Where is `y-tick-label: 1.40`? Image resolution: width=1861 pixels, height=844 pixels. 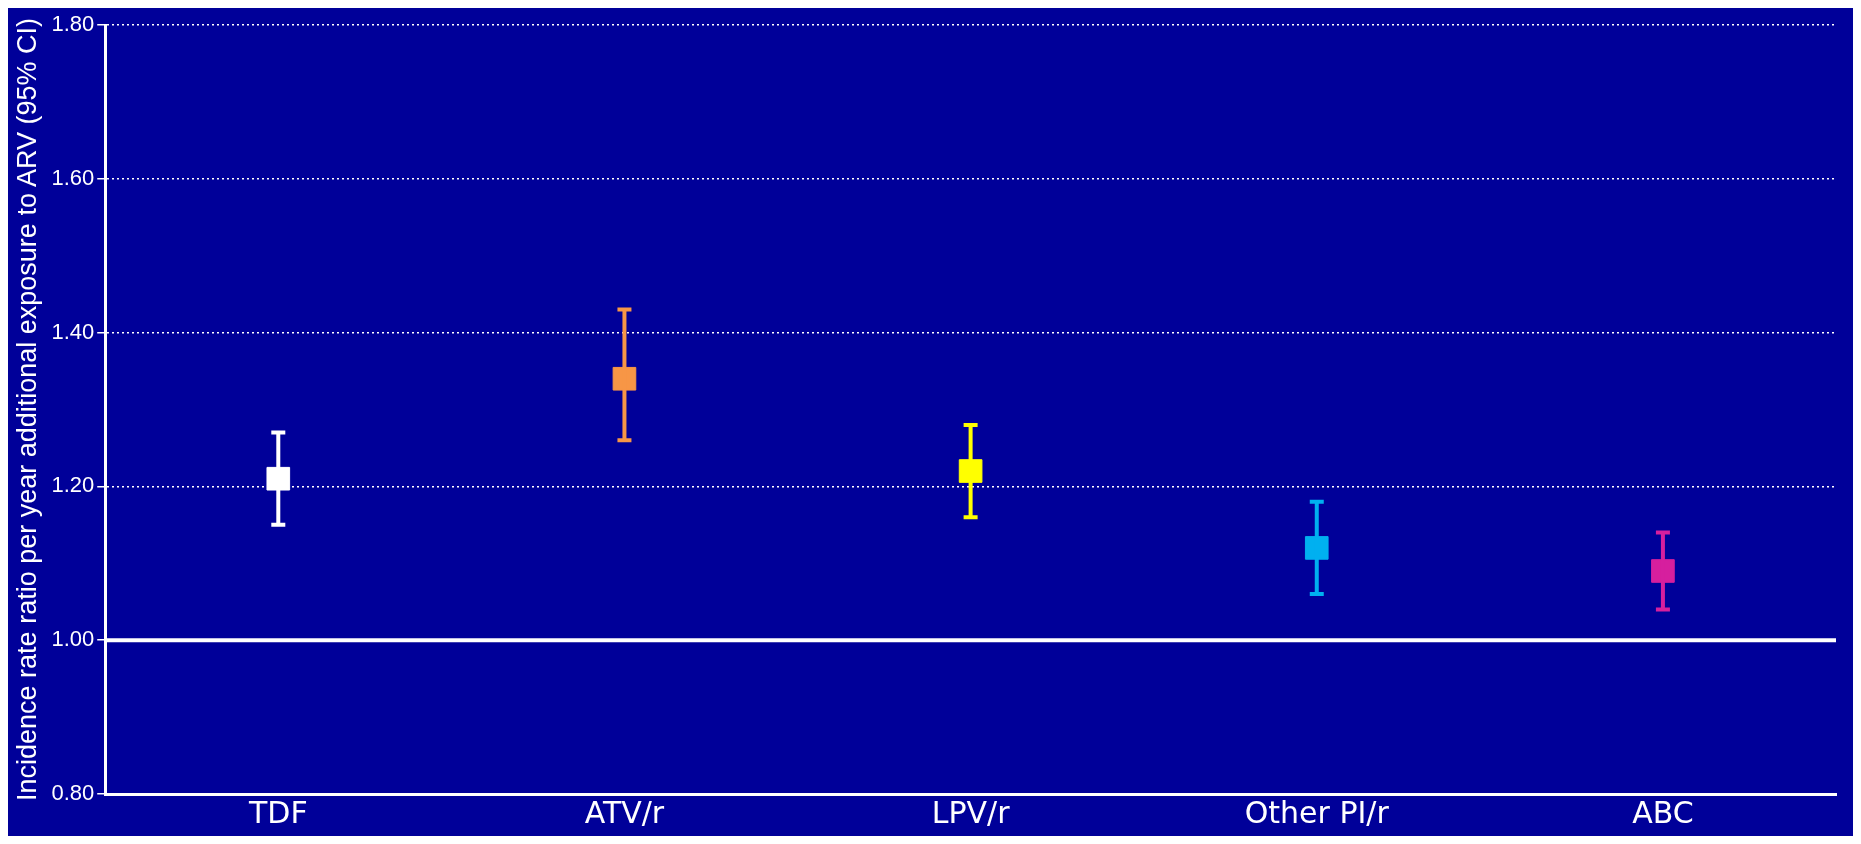 y-tick-label: 1.40 is located at coordinates (73, 331).